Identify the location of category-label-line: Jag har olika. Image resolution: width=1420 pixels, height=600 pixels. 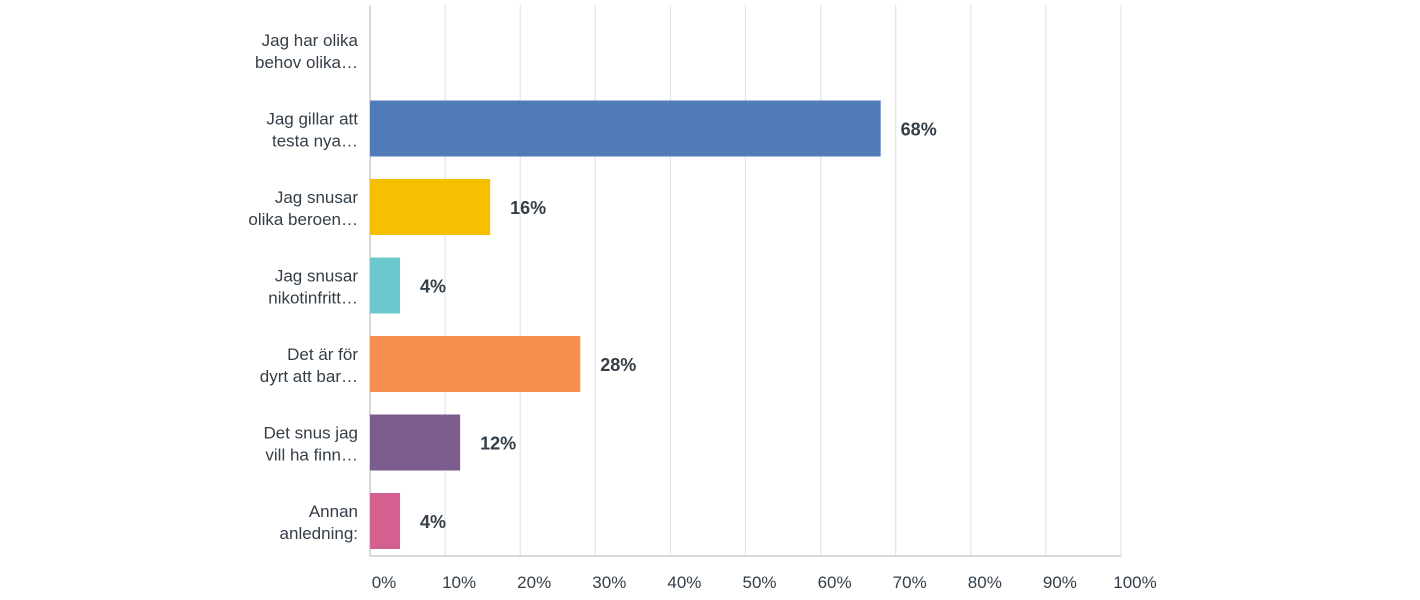
(310, 40).